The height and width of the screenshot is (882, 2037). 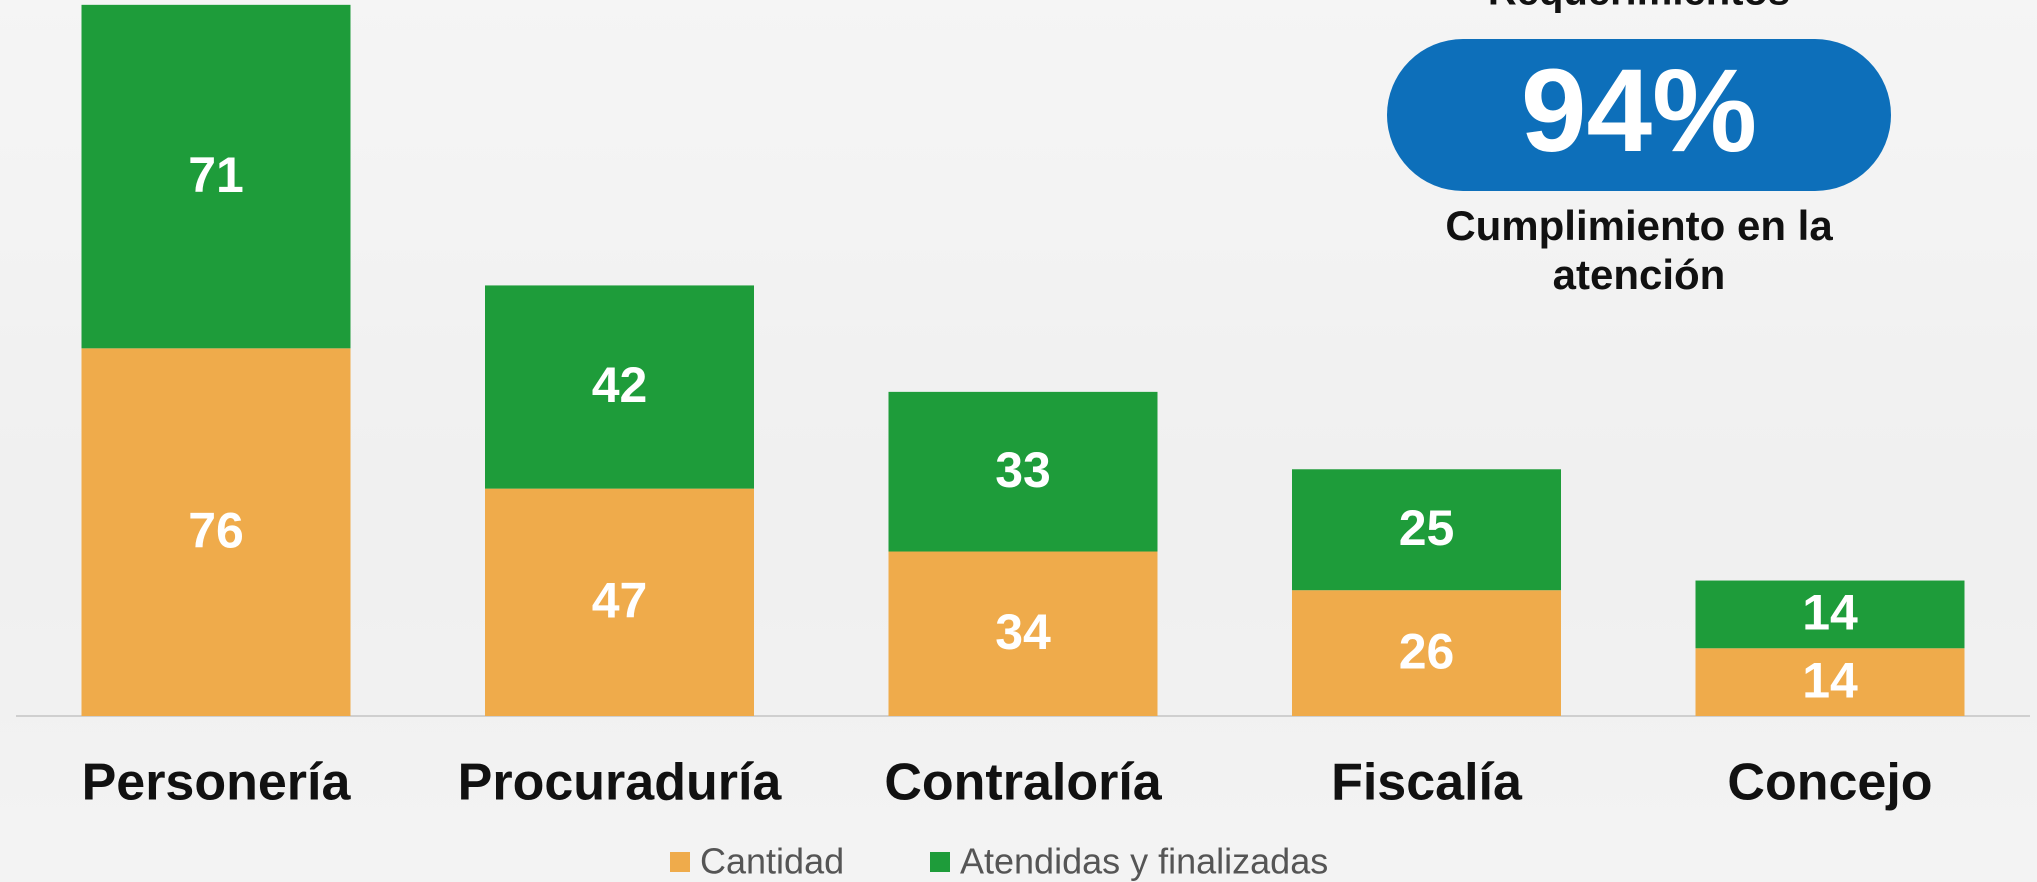 I want to click on x-tick-label: Personería, so click(x=217, y=783).